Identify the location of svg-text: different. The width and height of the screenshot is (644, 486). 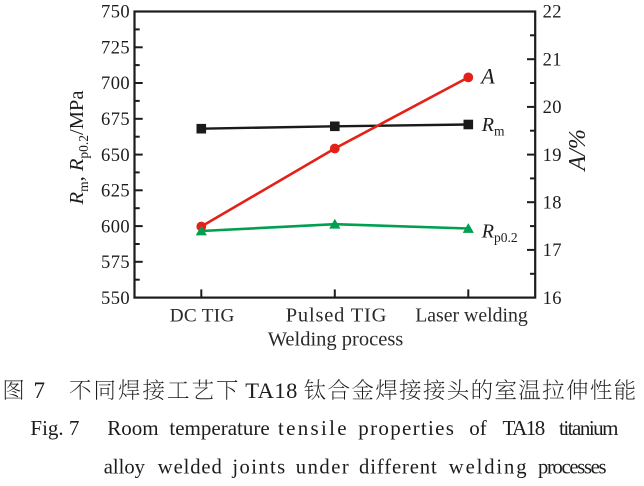
(398, 467).